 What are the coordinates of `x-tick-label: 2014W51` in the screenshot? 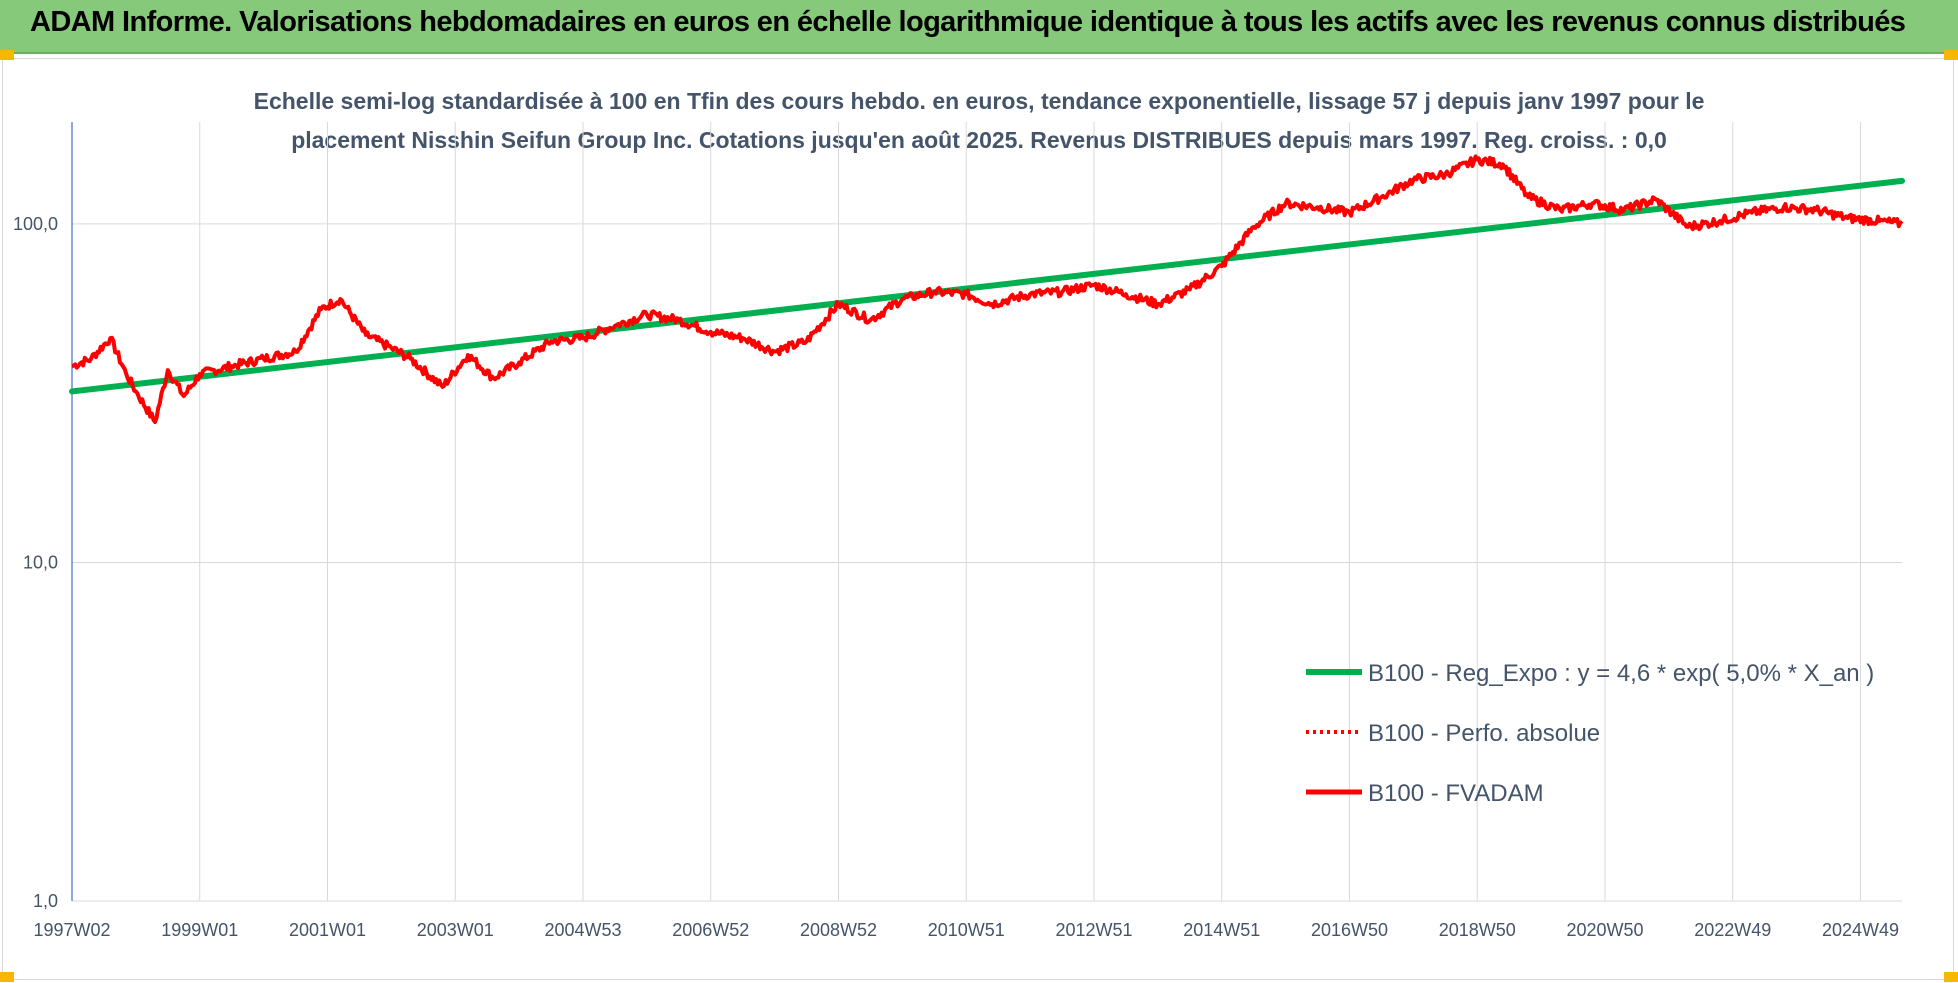 It's located at (1221, 930).